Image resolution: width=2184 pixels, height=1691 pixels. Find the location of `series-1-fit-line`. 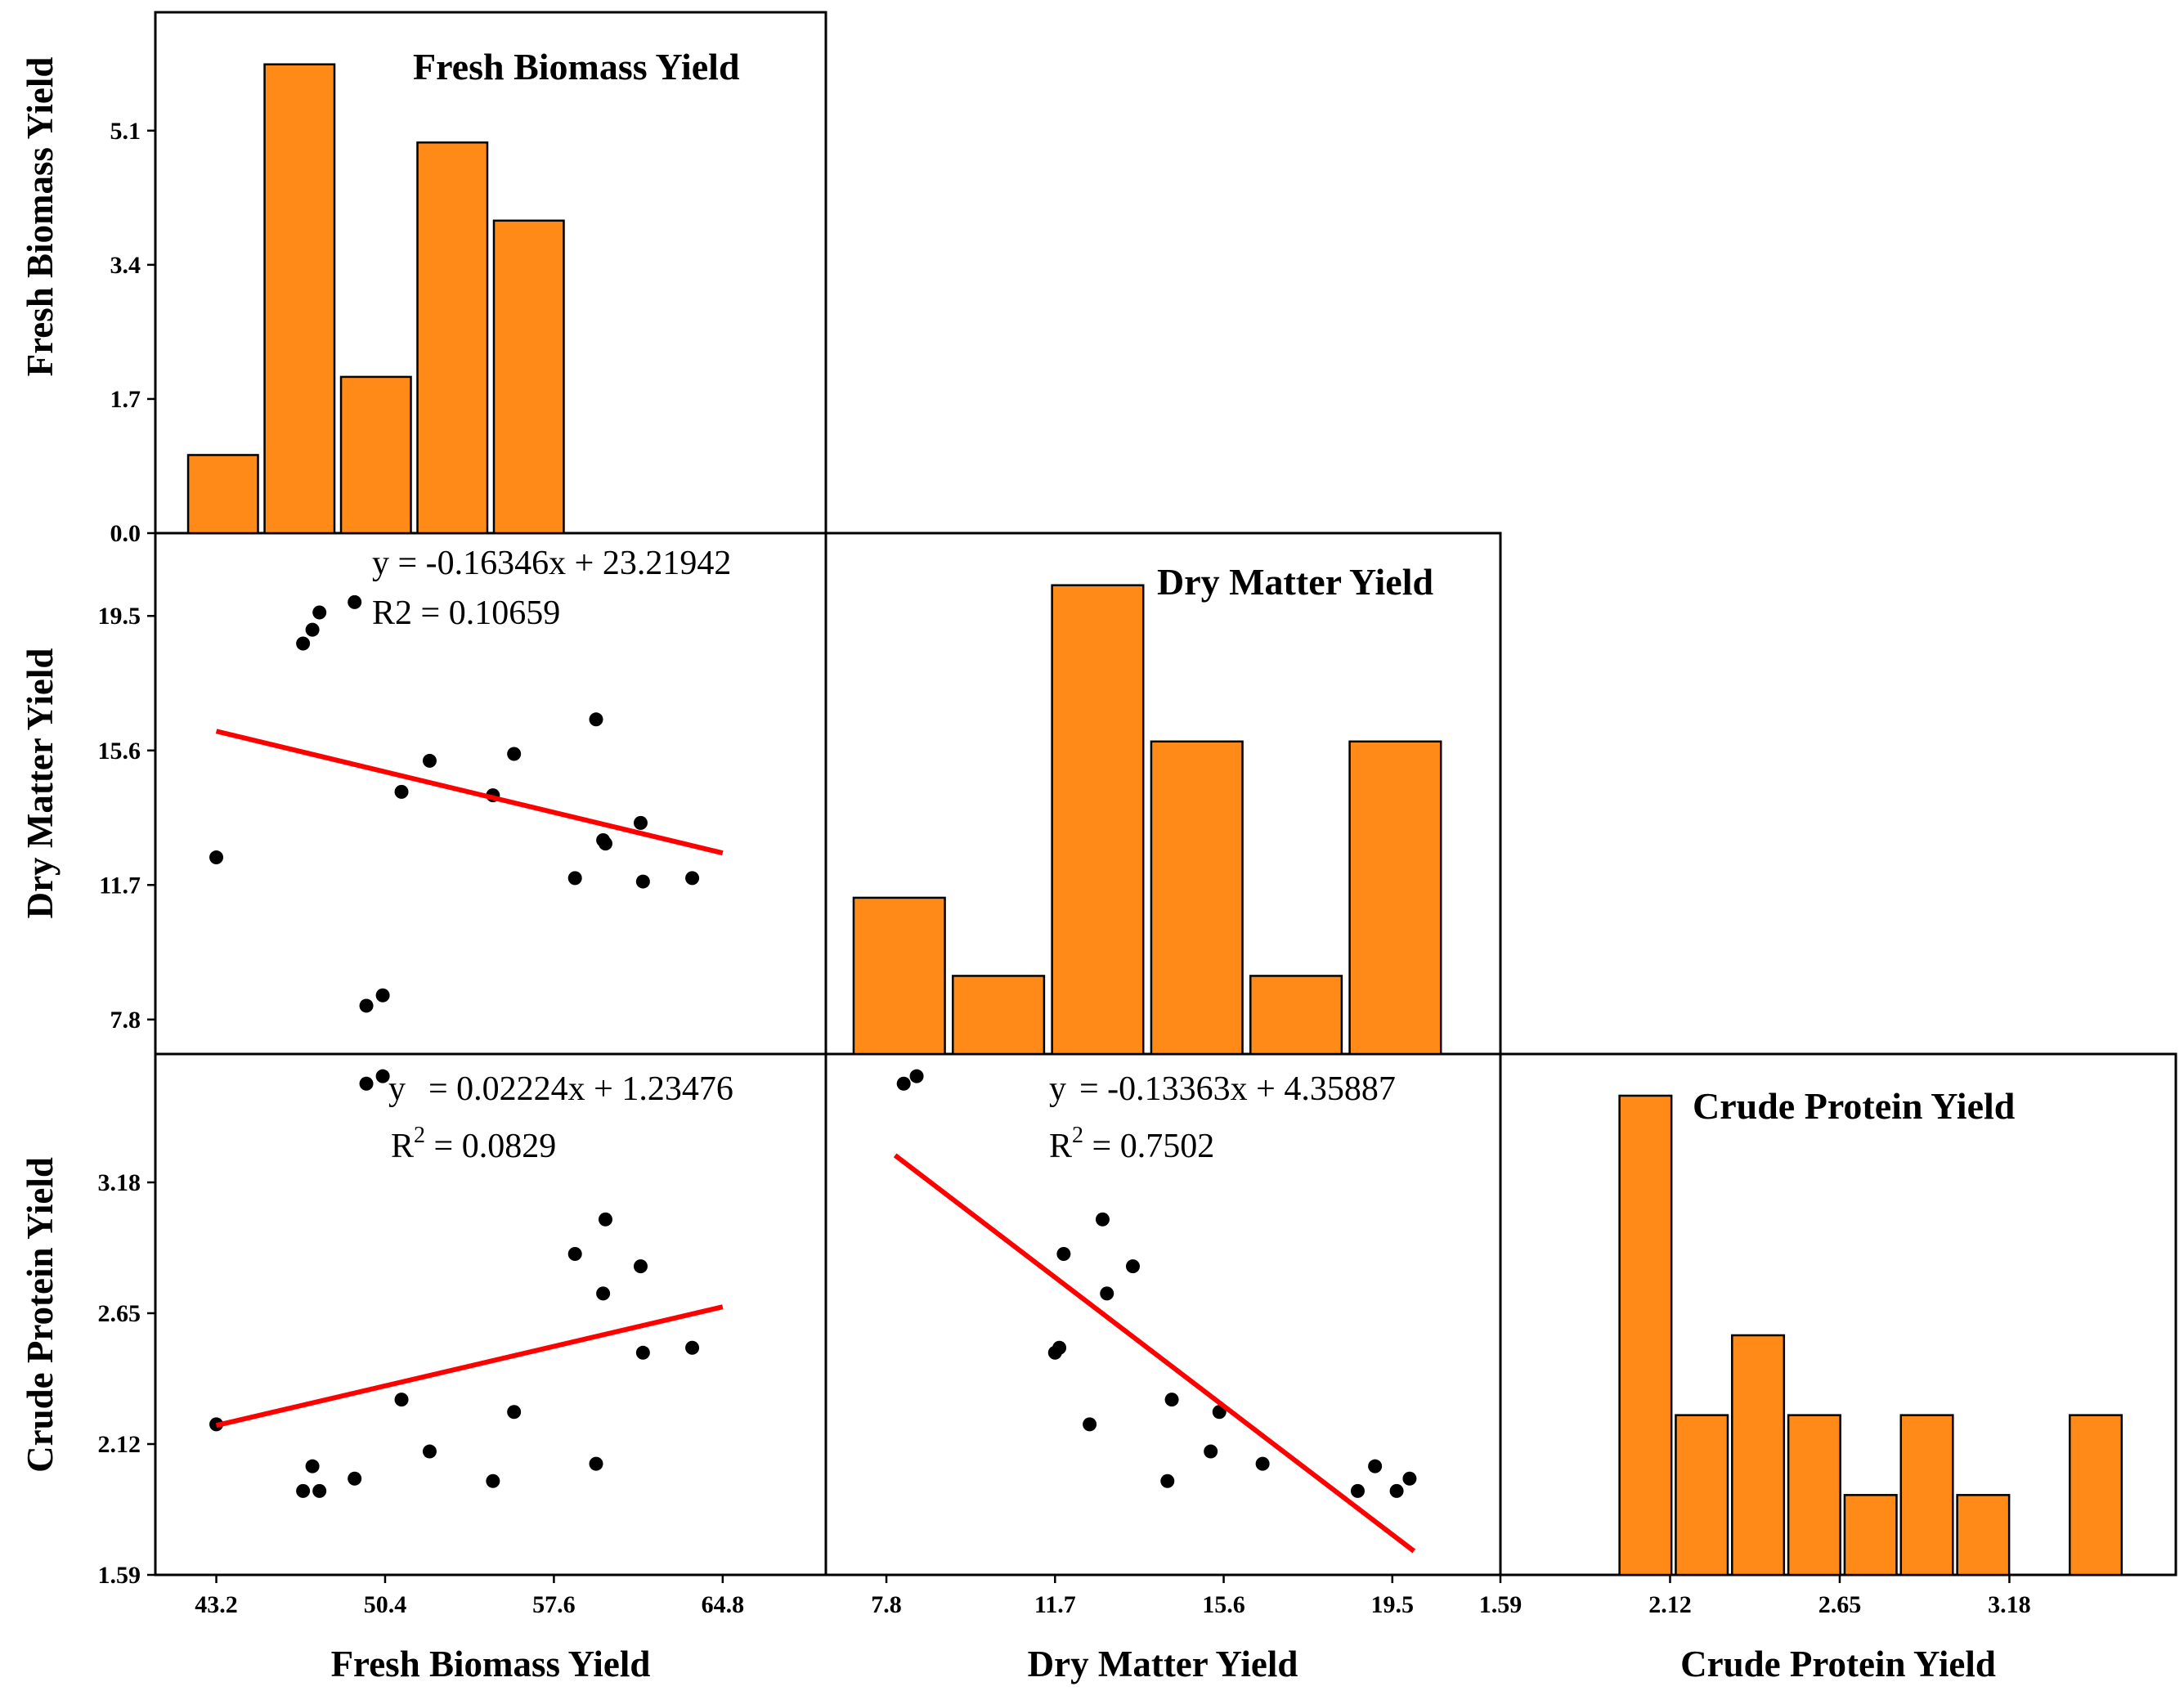

series-1-fit-line is located at coordinates (470, 1366).